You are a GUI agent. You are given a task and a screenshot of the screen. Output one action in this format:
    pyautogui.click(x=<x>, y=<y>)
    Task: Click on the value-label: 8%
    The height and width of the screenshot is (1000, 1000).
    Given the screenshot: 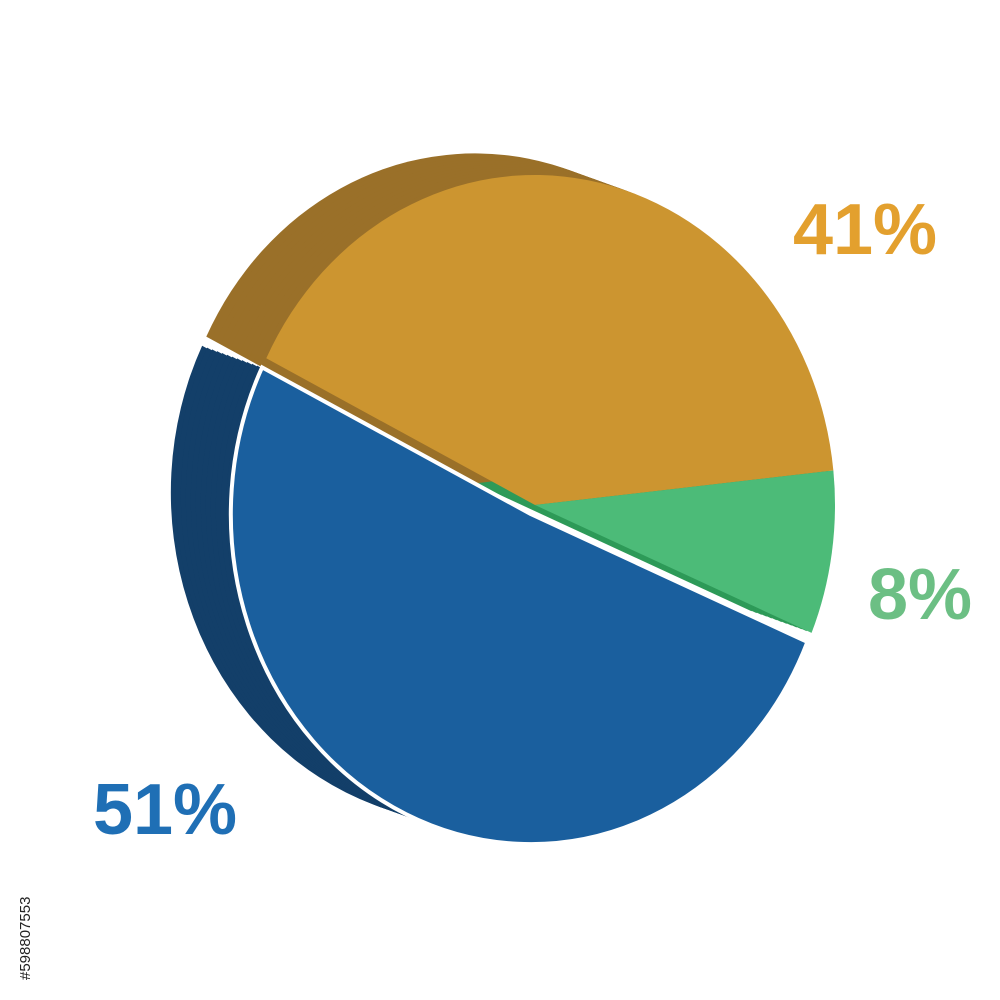 What is the action you would take?
    pyautogui.click(x=920, y=595)
    